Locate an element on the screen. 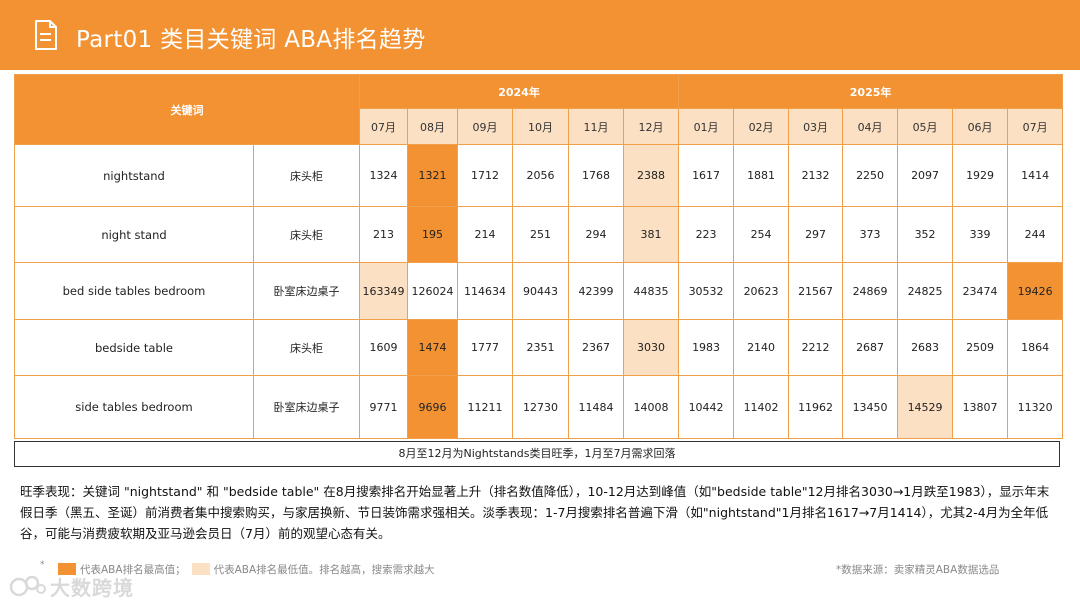 This screenshot has width=1080, height=608. rank-cell-lowest: 2388 is located at coordinates (651, 175).